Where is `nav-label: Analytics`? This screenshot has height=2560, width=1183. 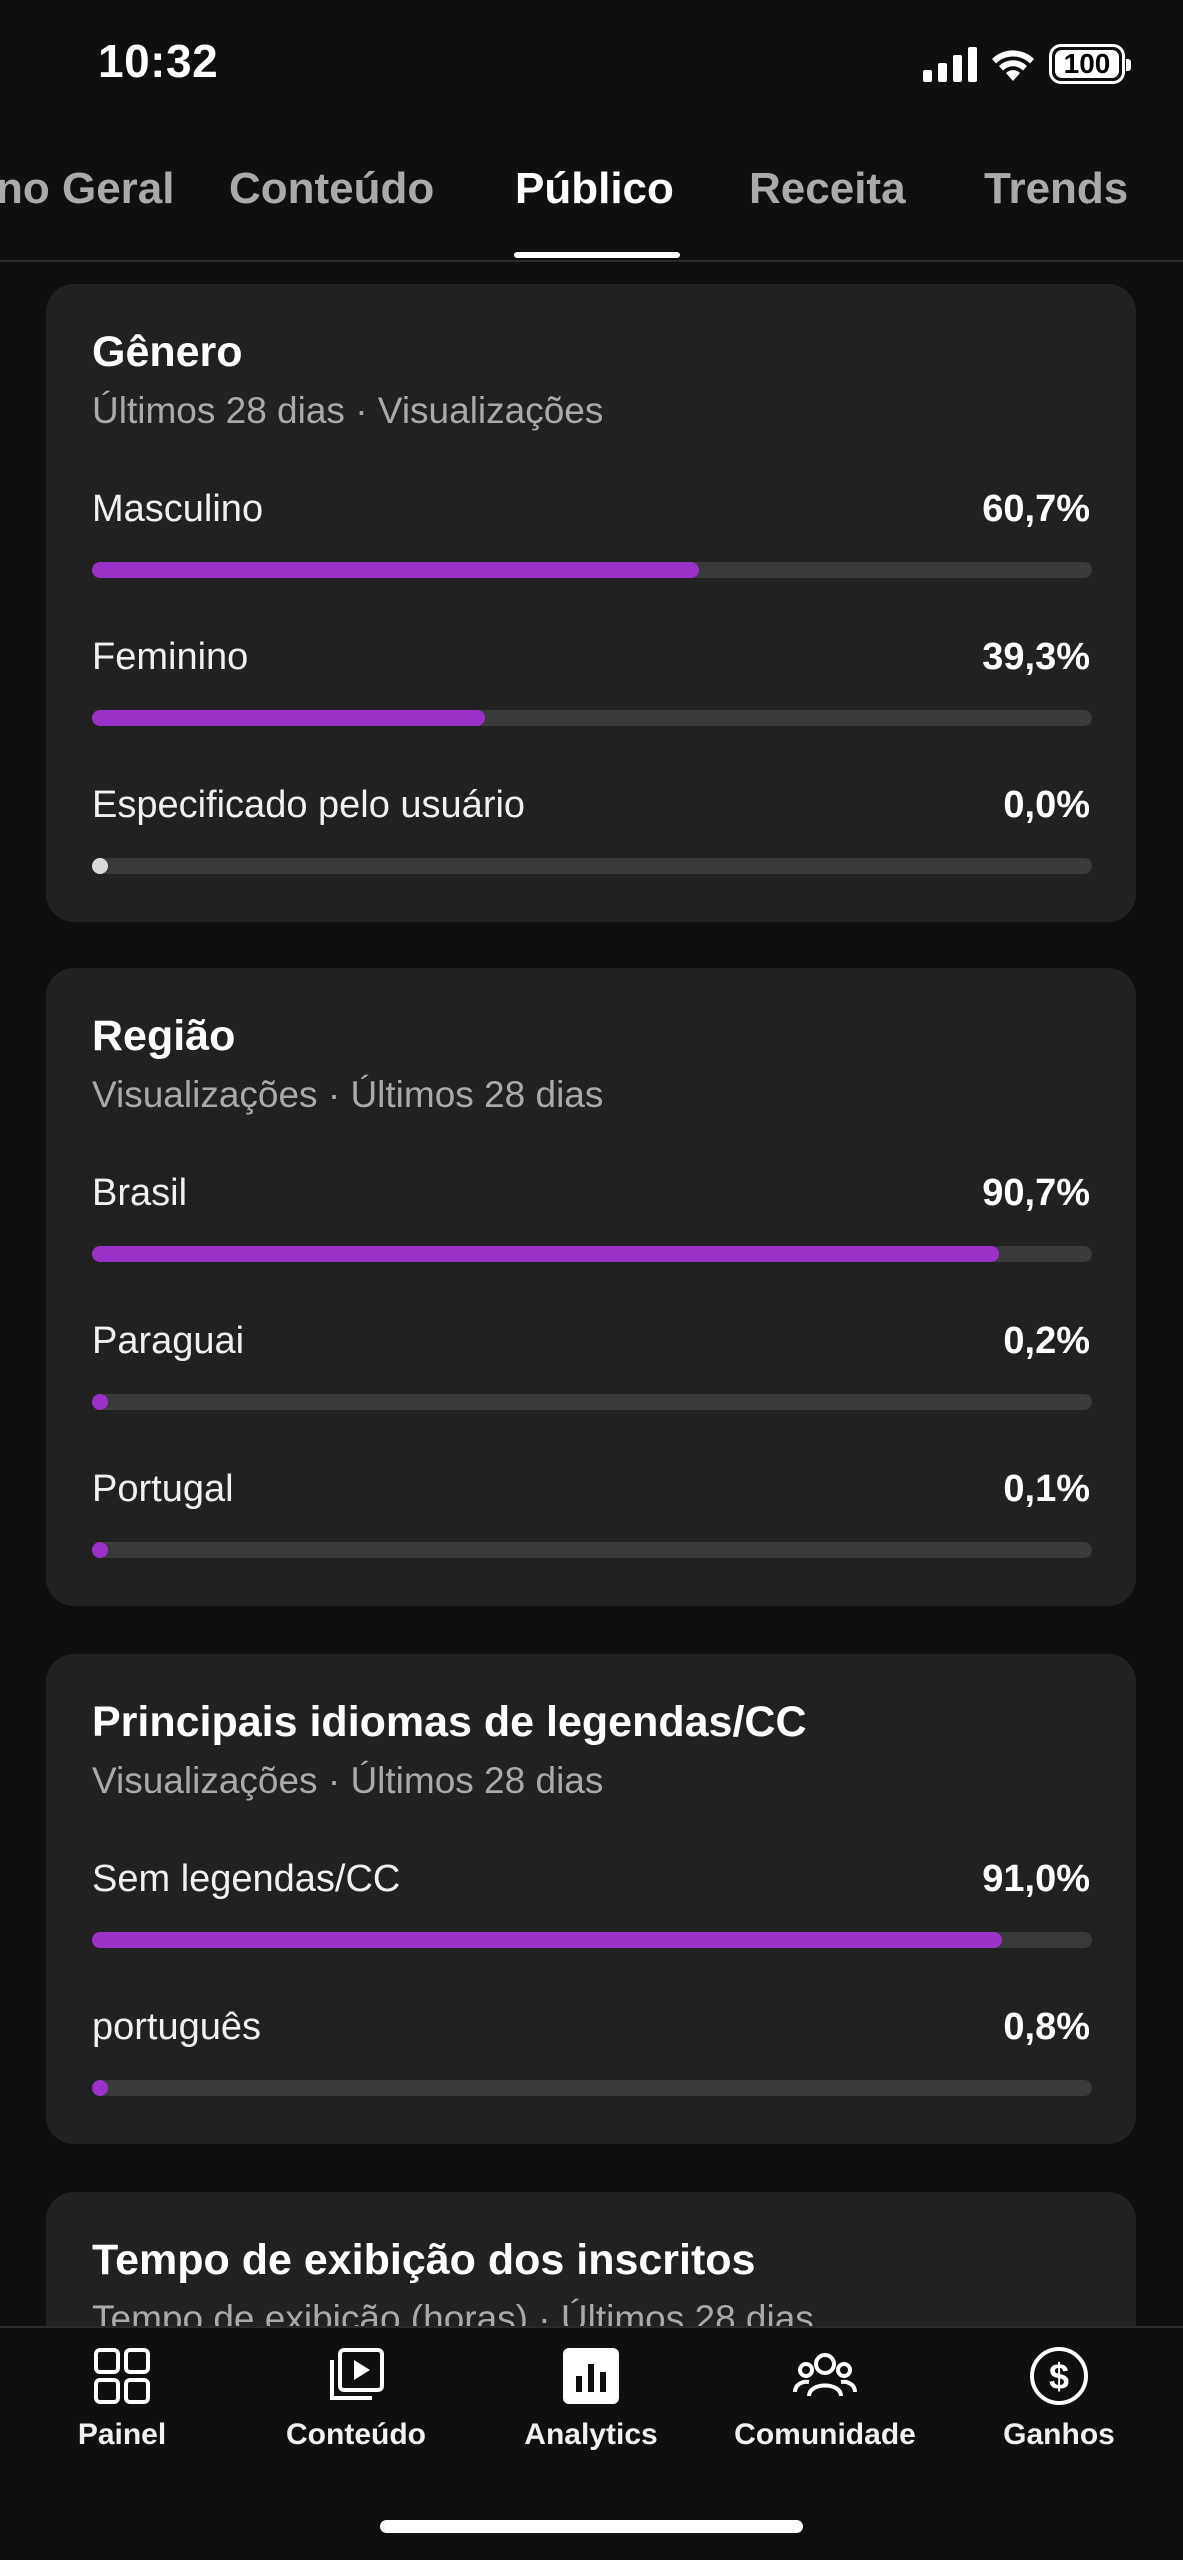
nav-label: Analytics is located at coordinates (591, 2434).